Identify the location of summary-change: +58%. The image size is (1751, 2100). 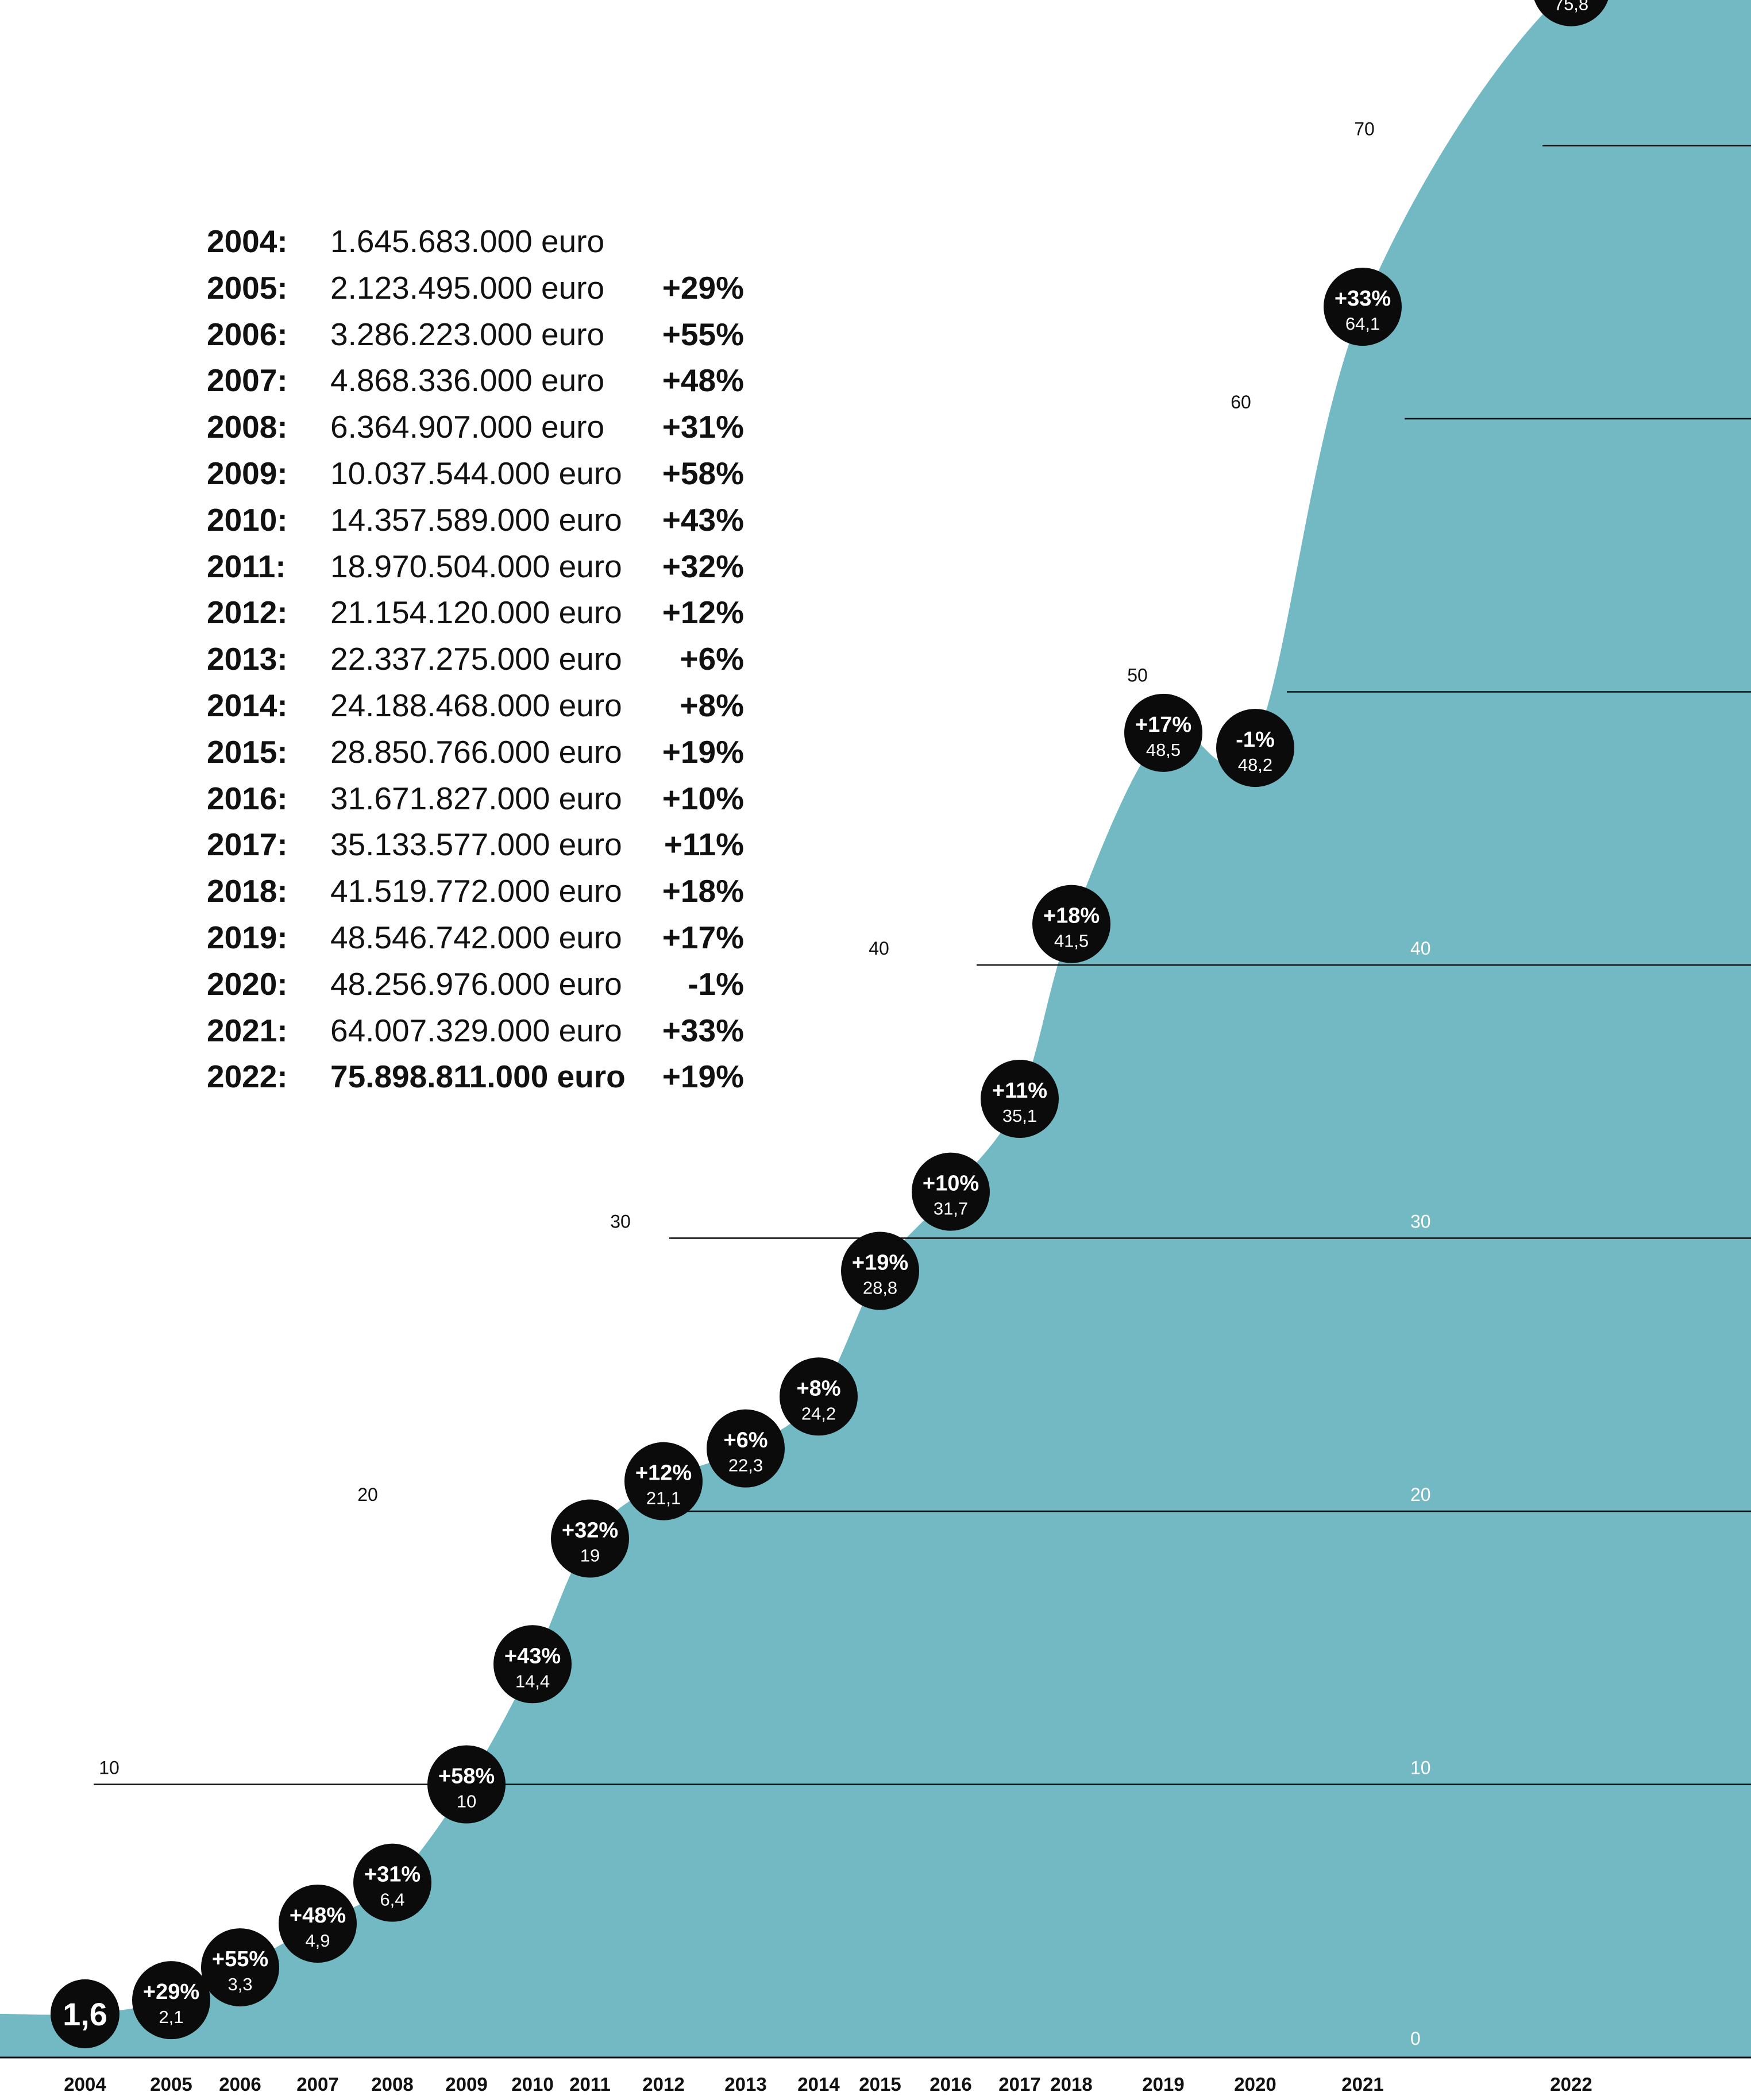
(703, 473).